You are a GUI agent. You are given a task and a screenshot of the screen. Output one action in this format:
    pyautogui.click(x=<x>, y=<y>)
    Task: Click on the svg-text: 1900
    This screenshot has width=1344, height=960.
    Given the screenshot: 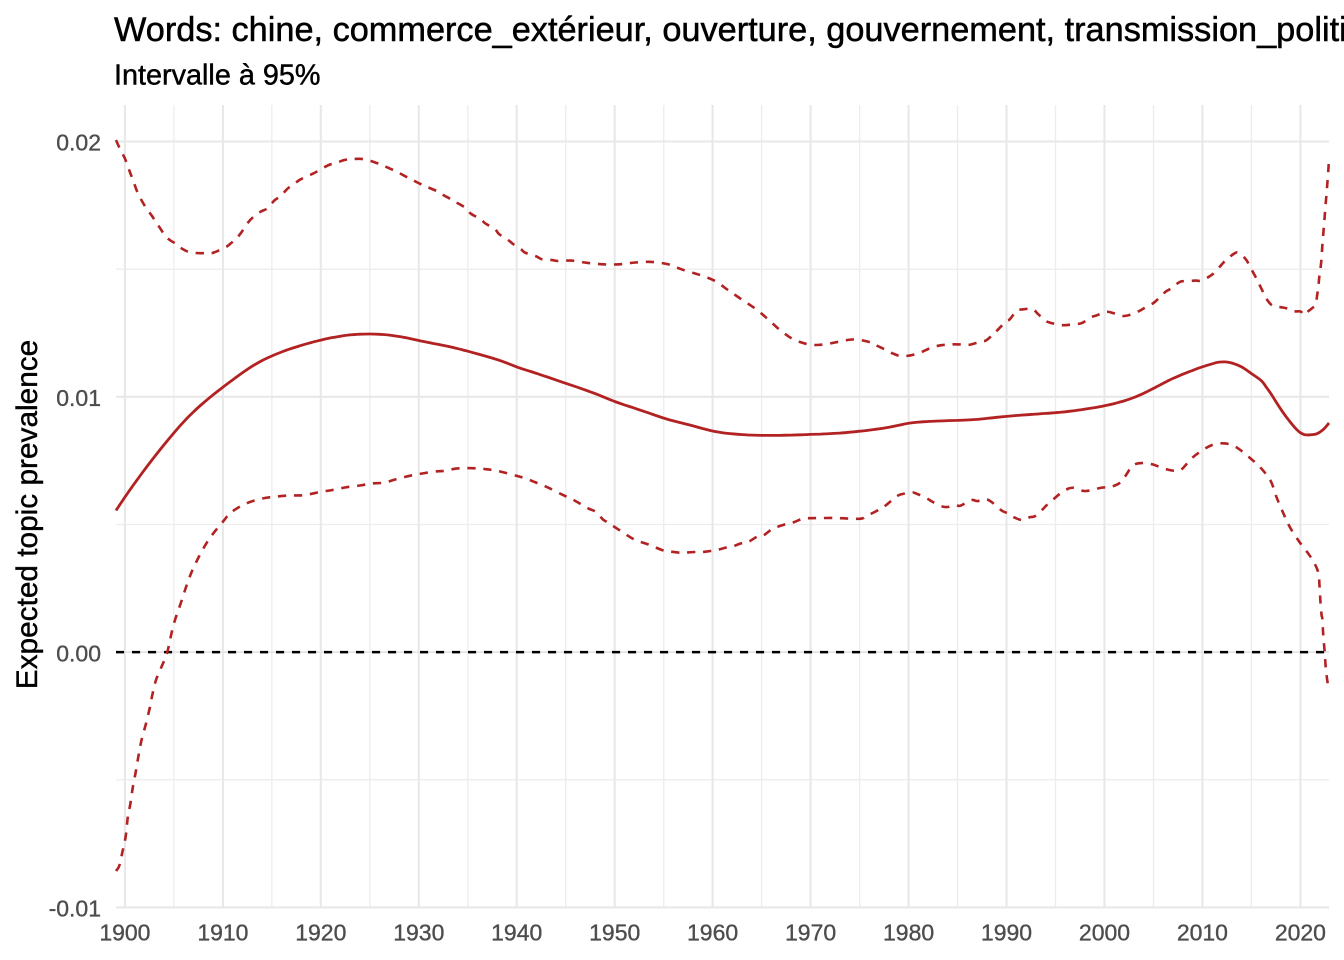 What is the action you would take?
    pyautogui.click(x=124, y=933)
    